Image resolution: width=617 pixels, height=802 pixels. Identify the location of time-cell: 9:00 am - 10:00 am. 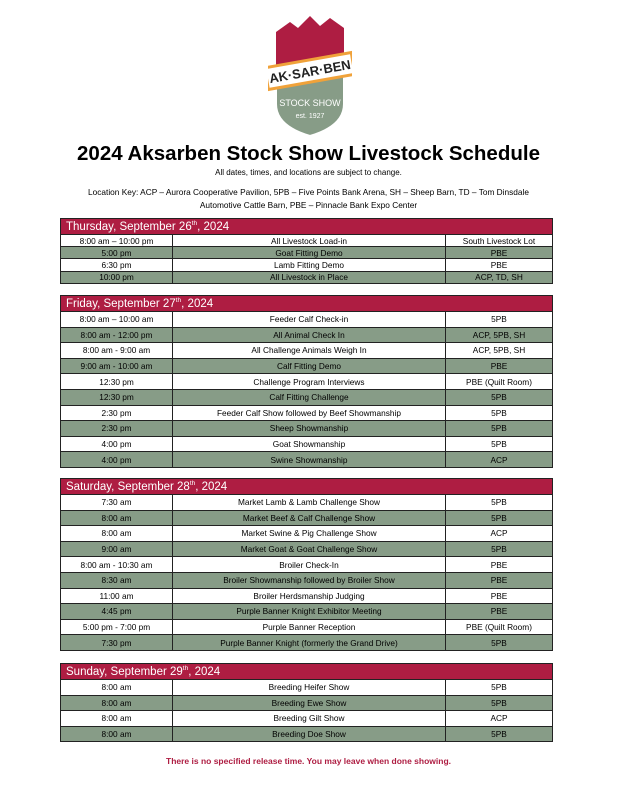
(116, 366).